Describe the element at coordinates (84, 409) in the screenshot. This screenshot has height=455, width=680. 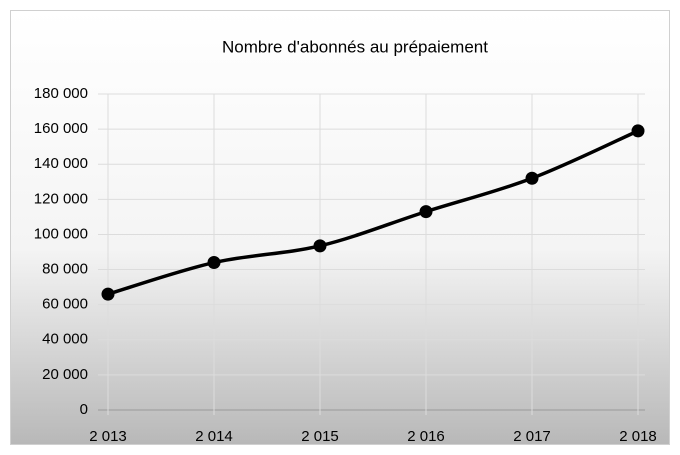
I see `y-tick-label: 0` at that location.